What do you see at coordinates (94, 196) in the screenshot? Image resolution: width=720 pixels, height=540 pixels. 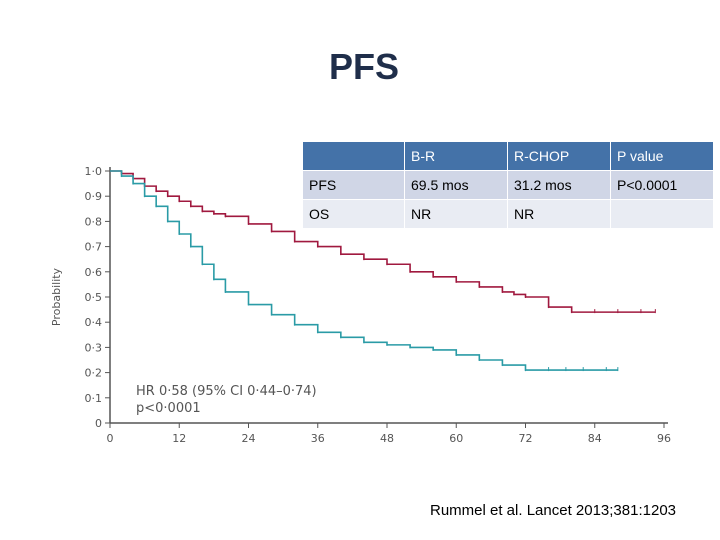 I see `y-tick-label: 0·9` at bounding box center [94, 196].